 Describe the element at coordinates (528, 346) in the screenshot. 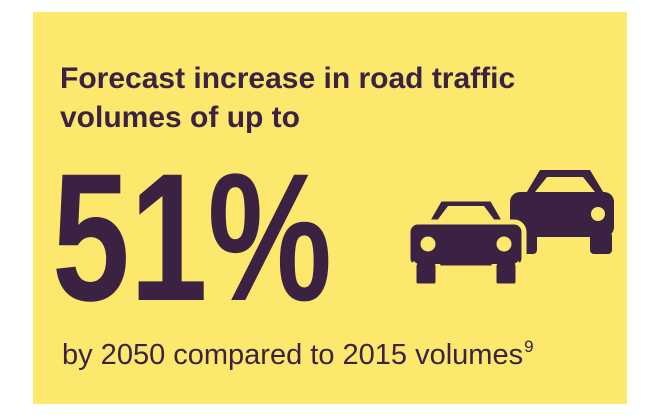

I see `footnote-marker: 9` at that location.